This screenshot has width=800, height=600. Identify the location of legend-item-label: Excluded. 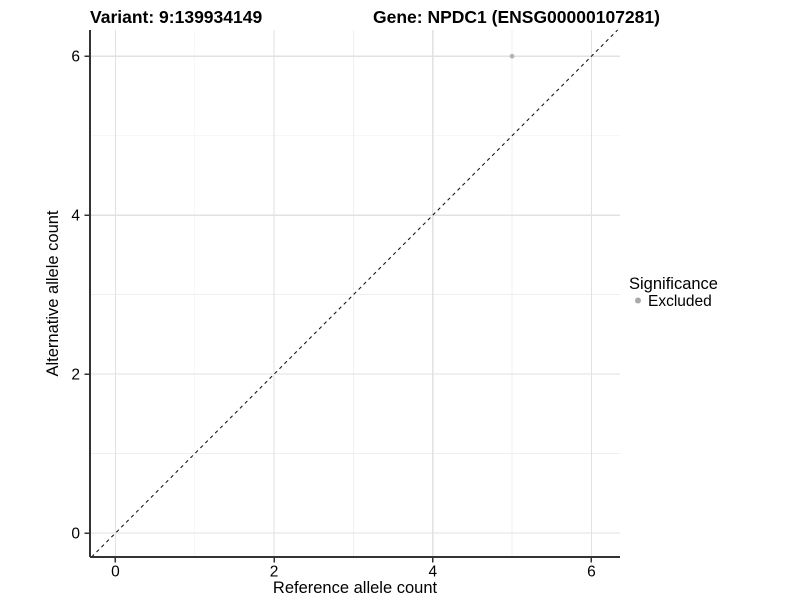
(680, 301).